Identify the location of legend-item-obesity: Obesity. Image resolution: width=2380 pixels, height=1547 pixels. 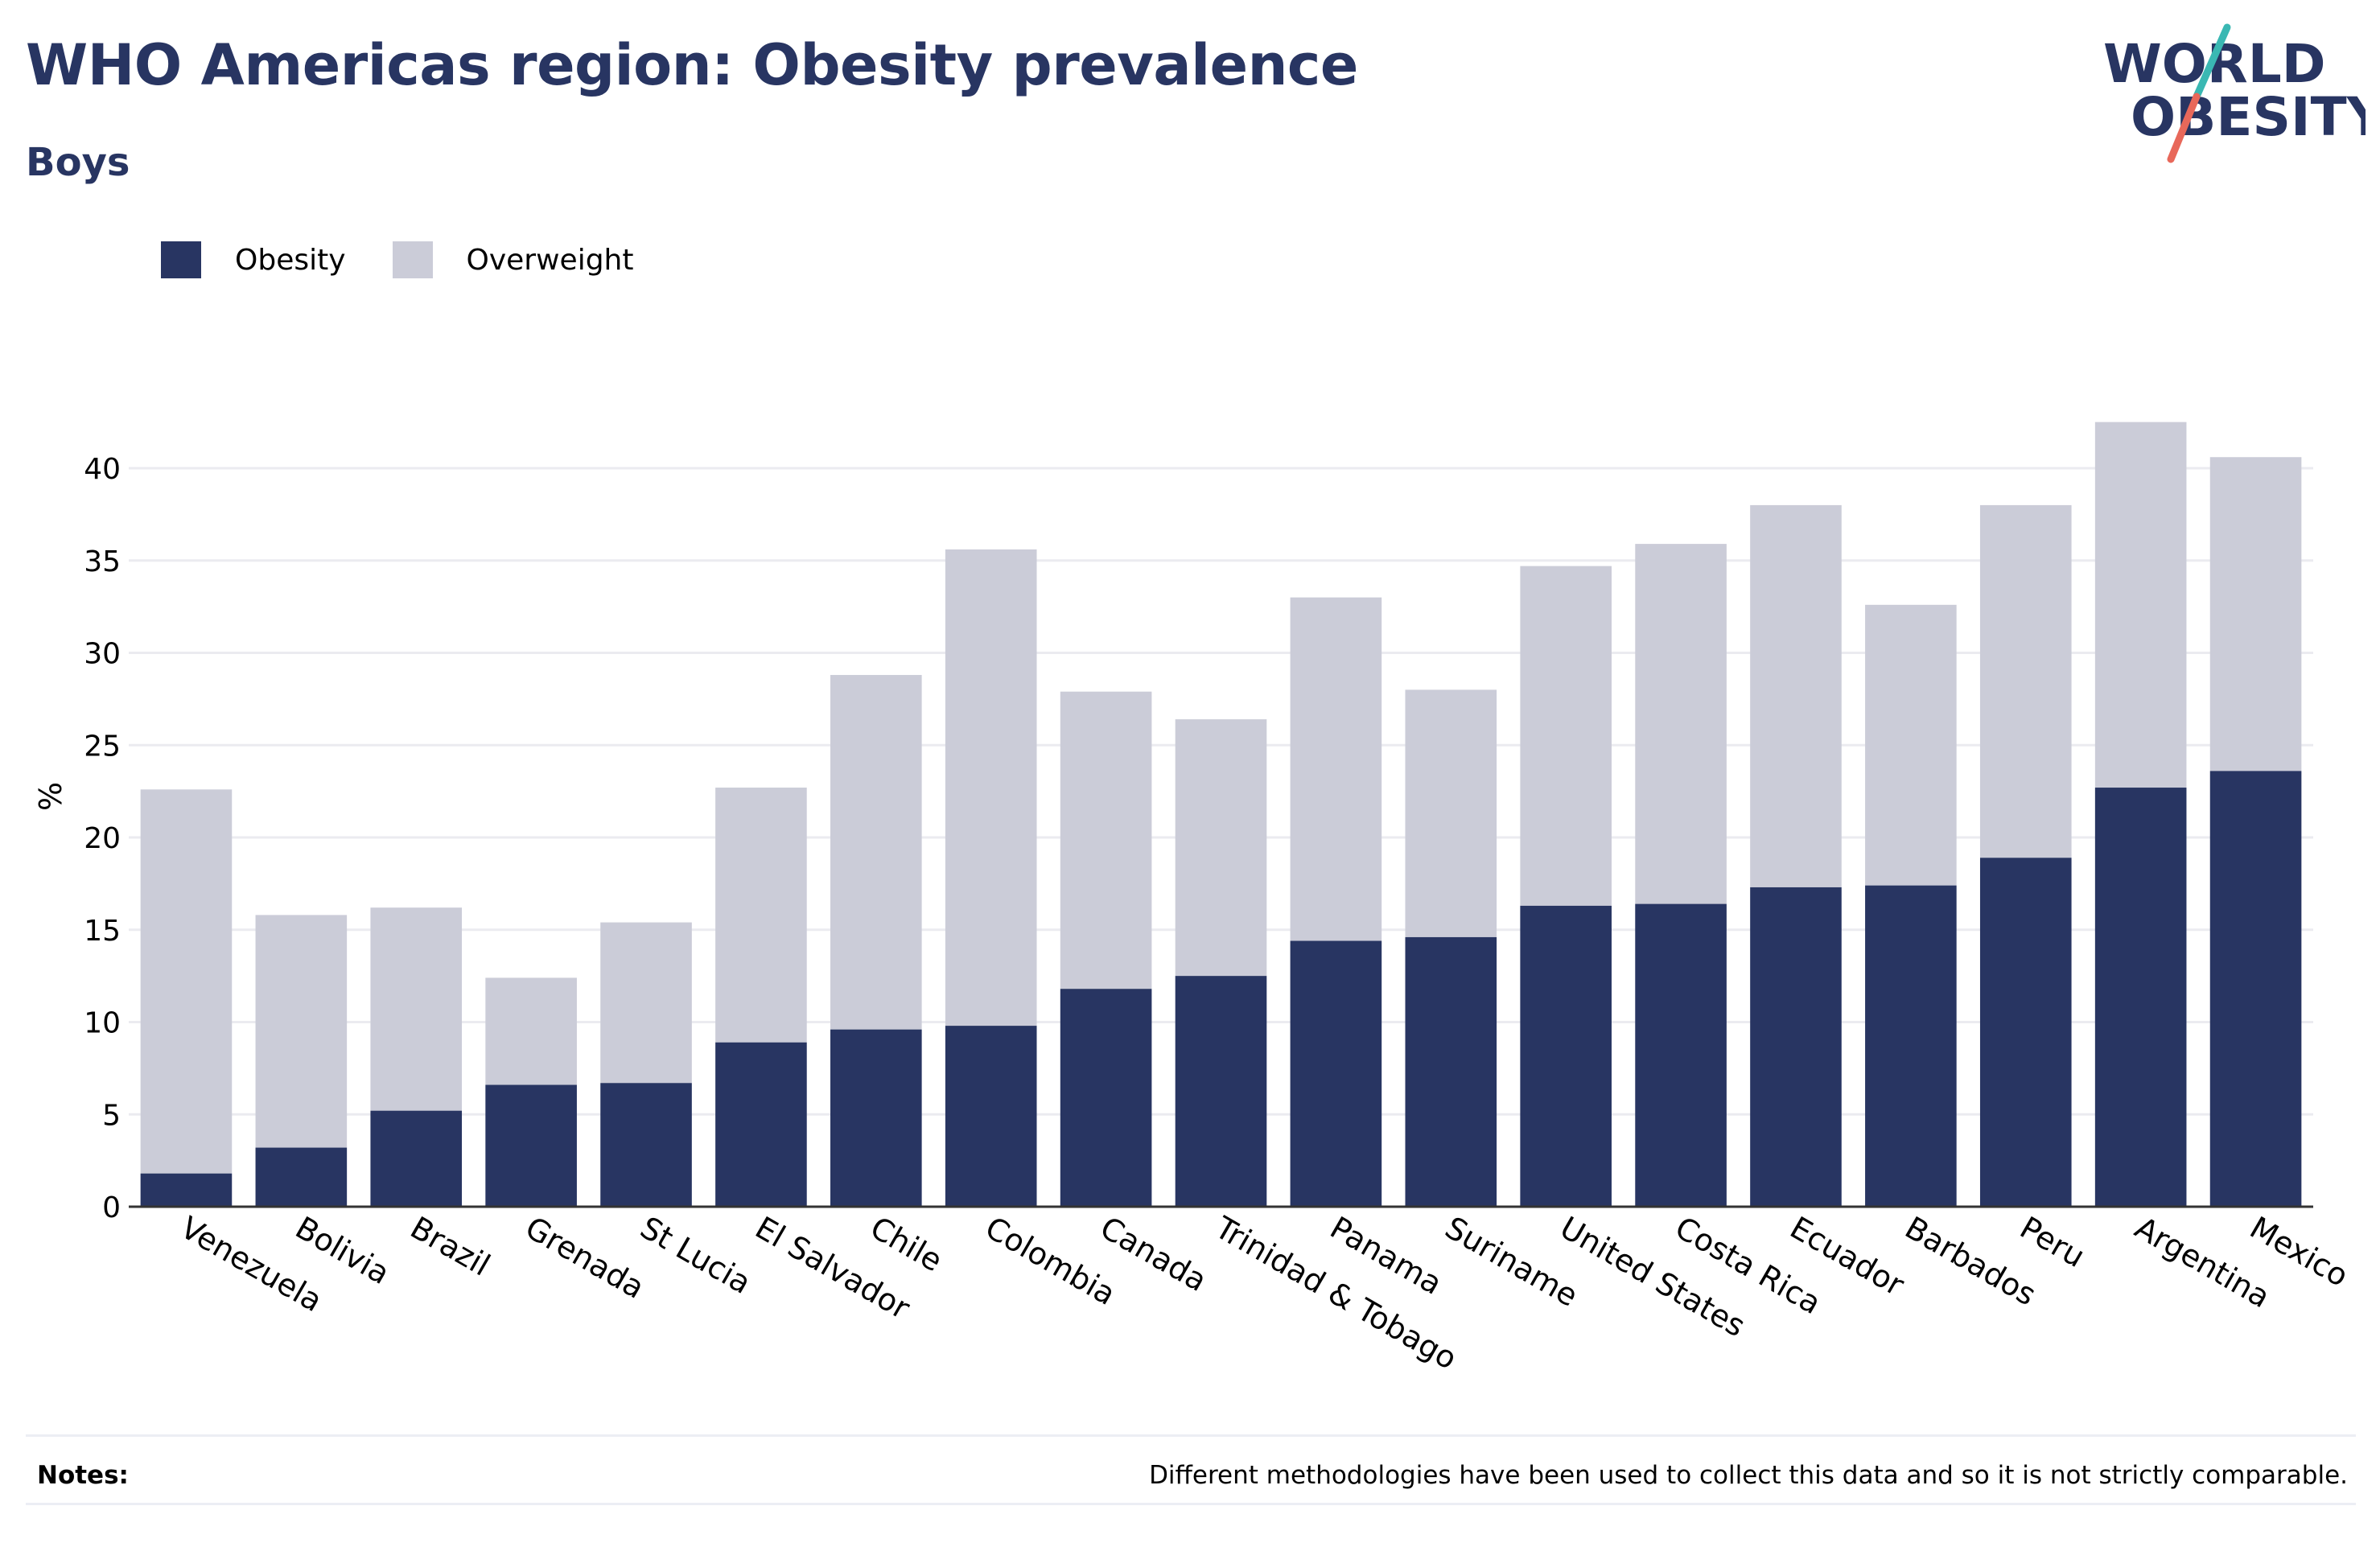
(254, 259).